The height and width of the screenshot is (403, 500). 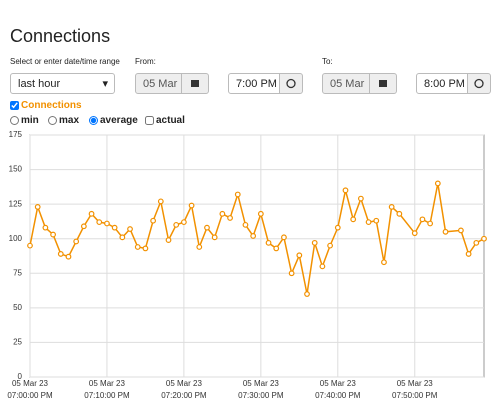 I want to click on to-time: 8:00 PM, so click(x=442, y=83).